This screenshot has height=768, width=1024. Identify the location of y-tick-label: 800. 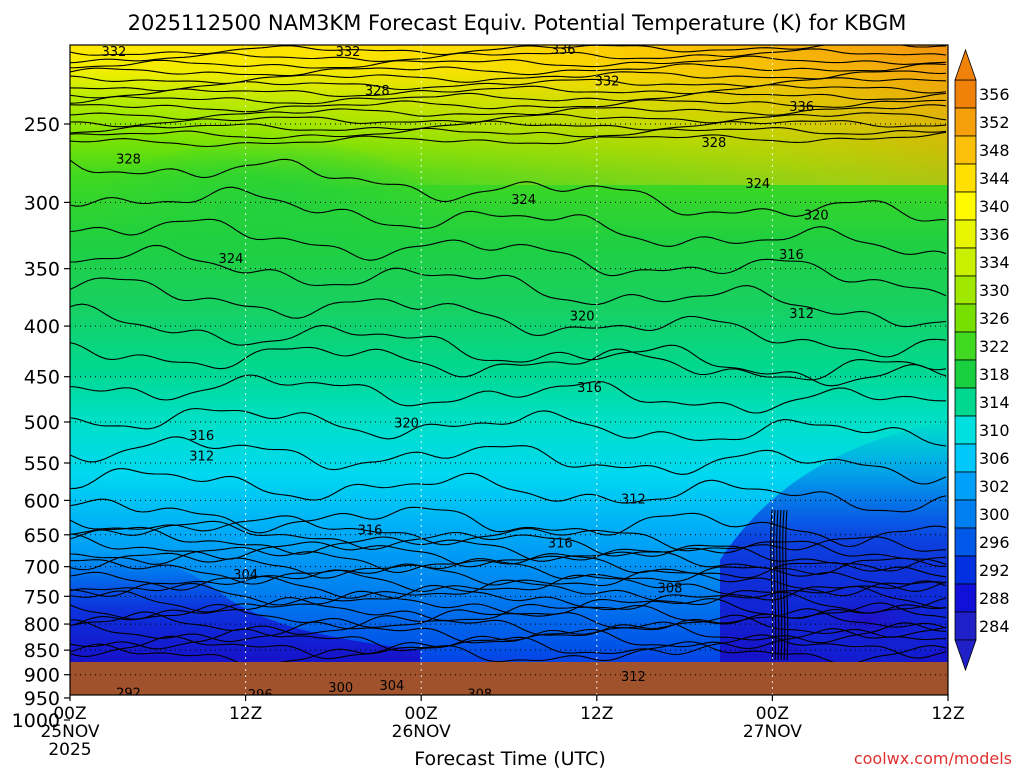
(42, 625).